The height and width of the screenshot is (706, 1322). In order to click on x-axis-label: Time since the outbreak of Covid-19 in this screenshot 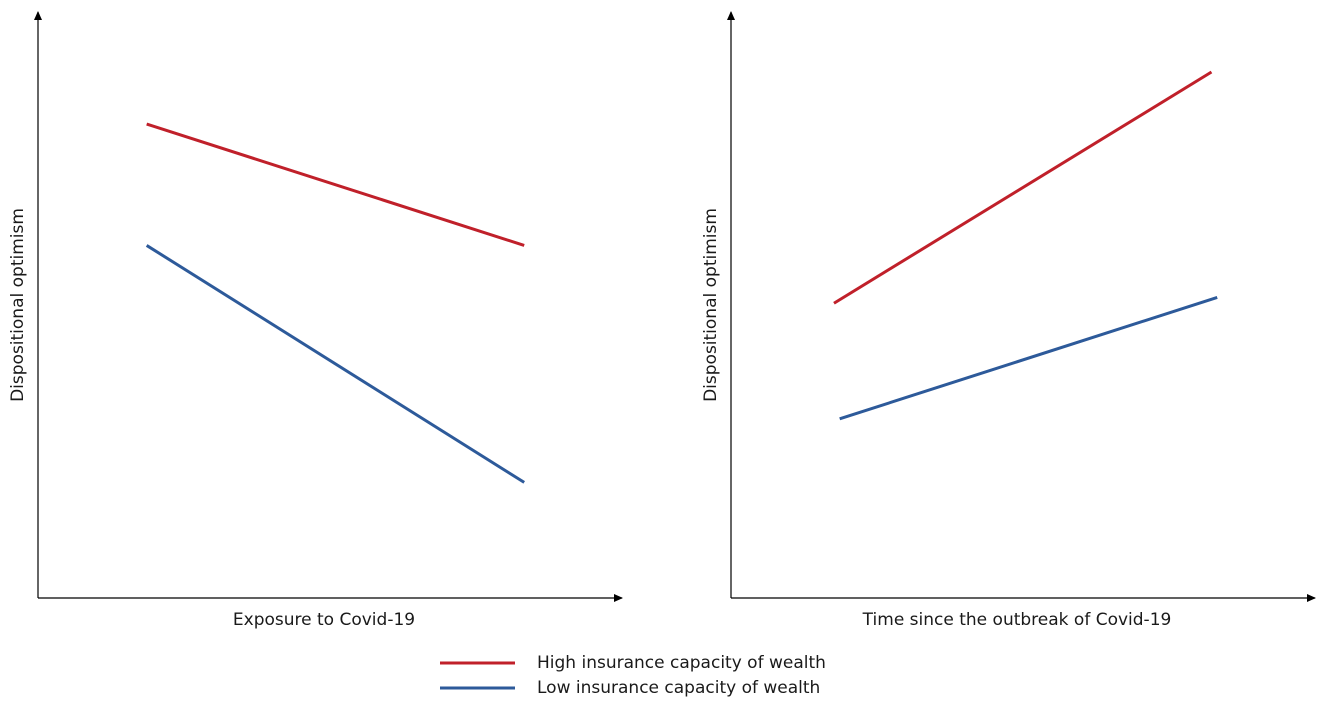, I will do `click(1017, 620)`.